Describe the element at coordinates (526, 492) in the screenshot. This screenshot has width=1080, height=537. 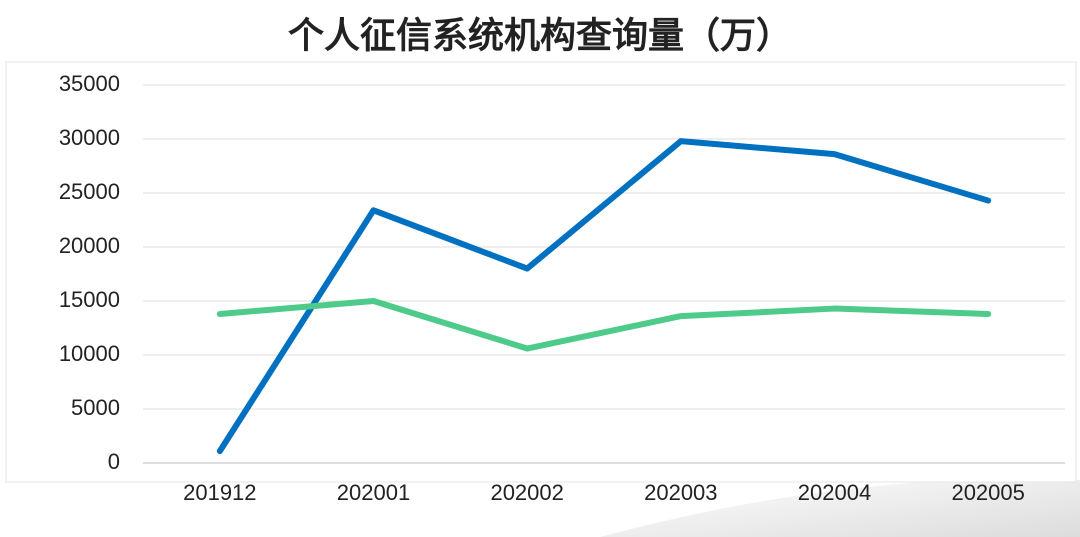
I see `x-tick-label: 202002` at that location.